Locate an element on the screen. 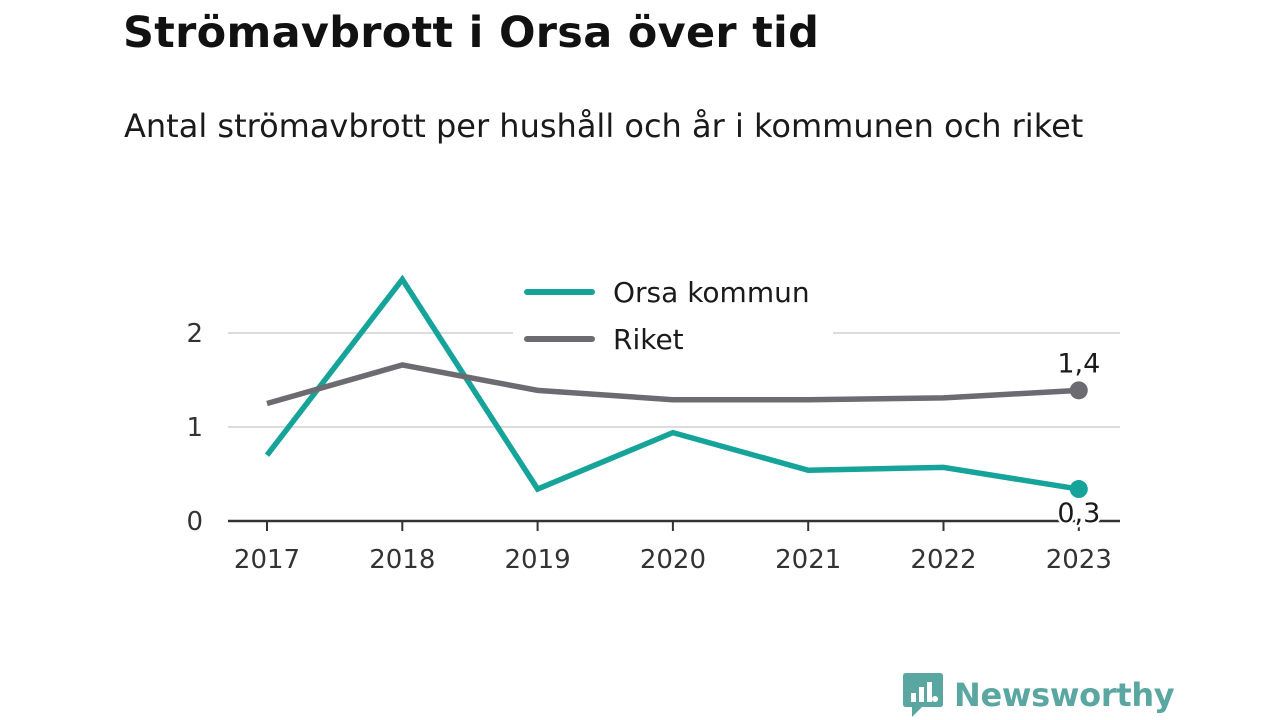 The image size is (1280, 720). y-axis-ticks: 0 1 2 is located at coordinates (194, 428).